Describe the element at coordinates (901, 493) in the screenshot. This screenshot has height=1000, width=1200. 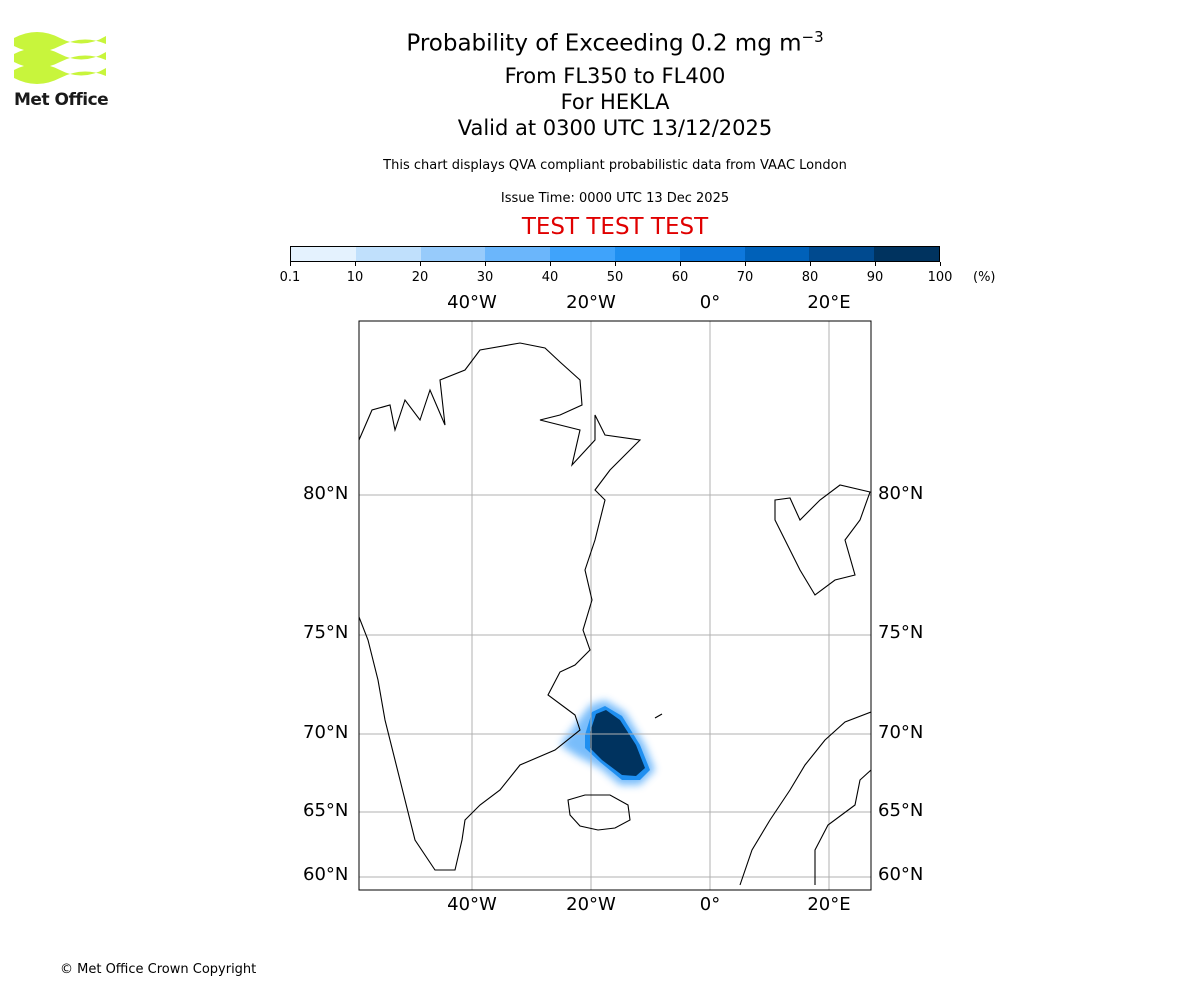
I see `lat-label-right: 80°N` at that location.